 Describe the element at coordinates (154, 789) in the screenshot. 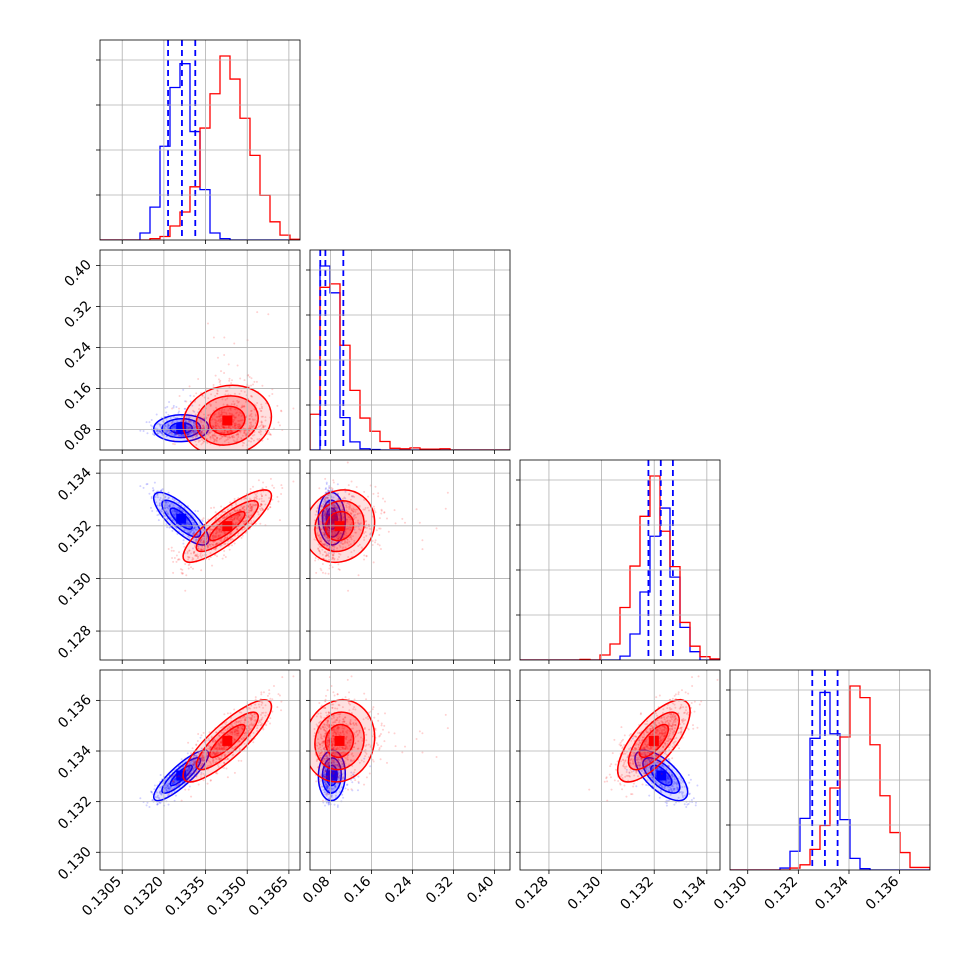

I see `panel-3-0-point-blue` at that location.